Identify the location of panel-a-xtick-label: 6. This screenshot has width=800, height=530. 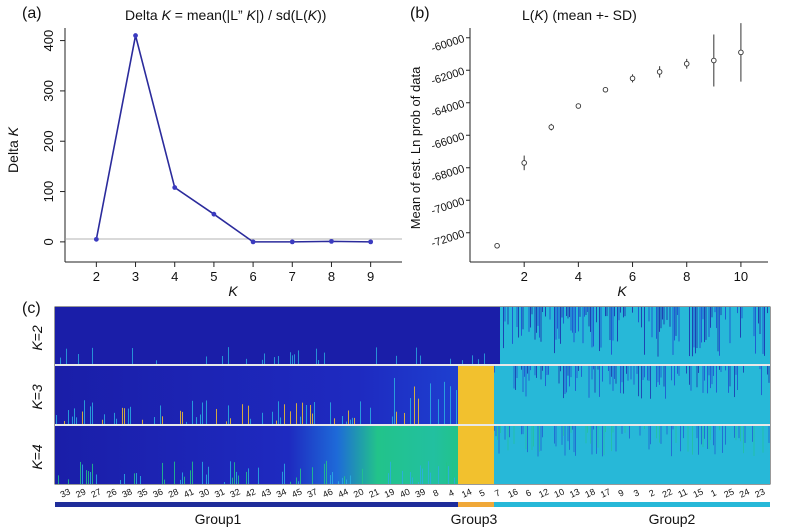
(252, 276).